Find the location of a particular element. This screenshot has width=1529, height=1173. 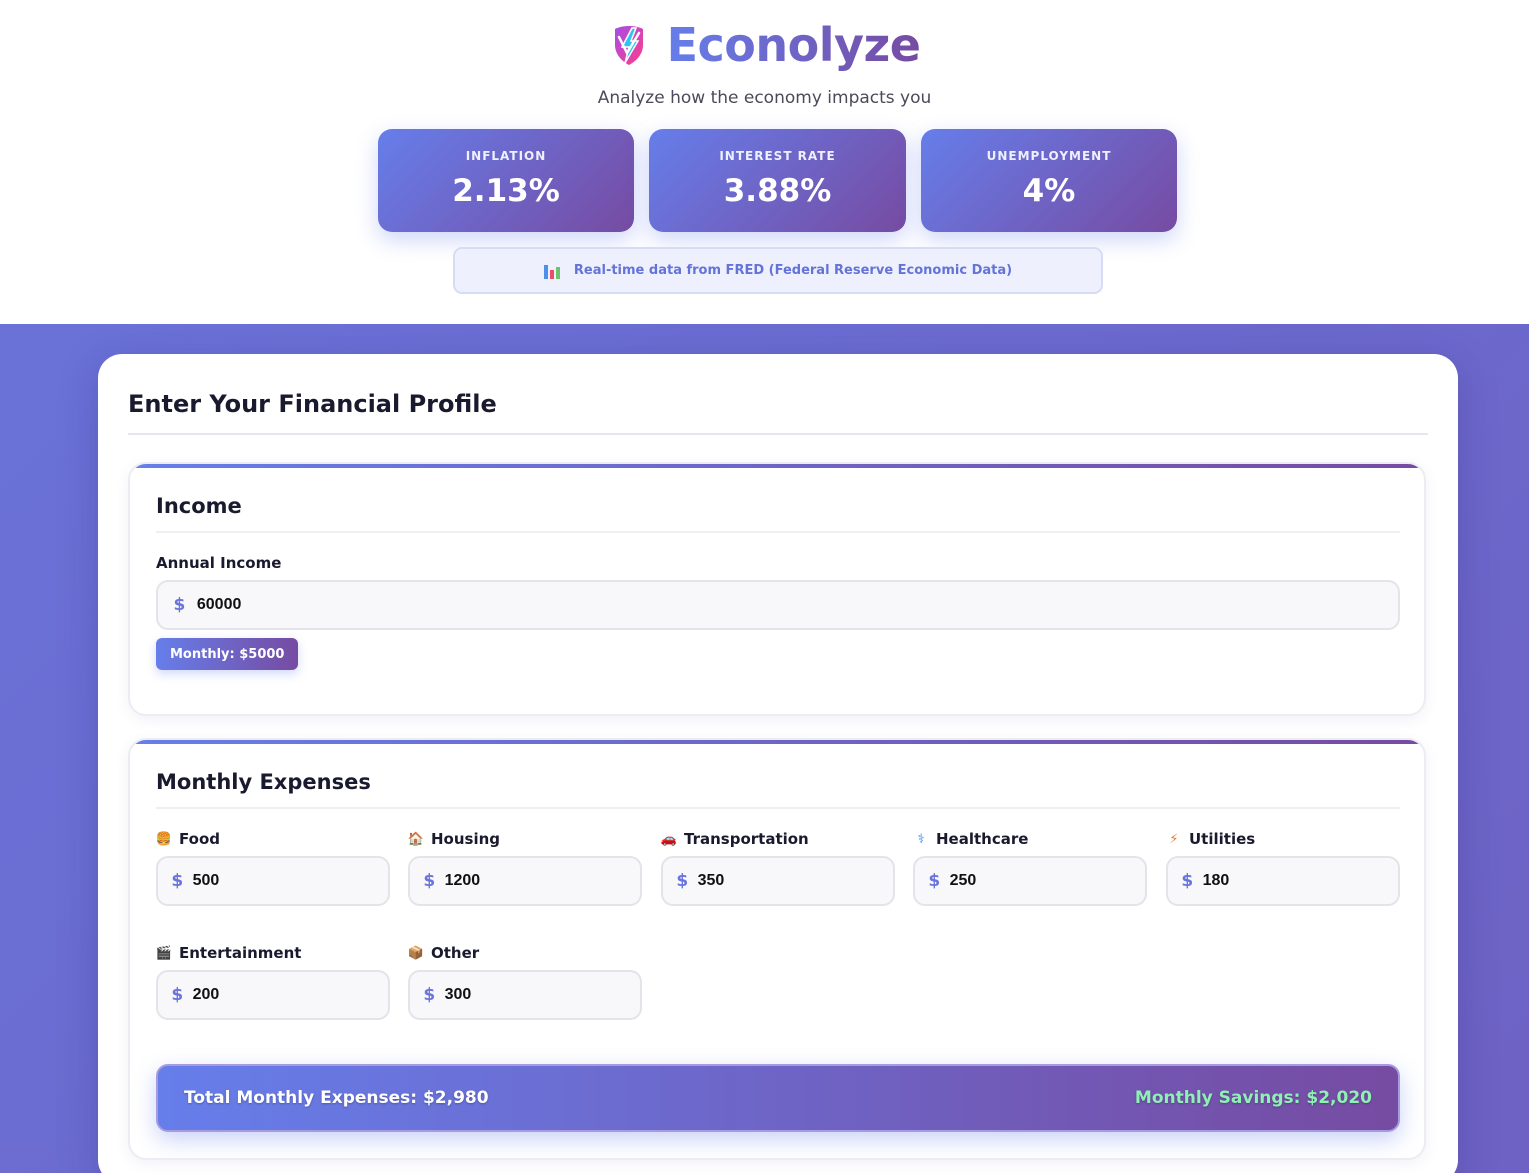

stat-card-unemployment: UNEMPLOYMENT 4% is located at coordinates (1049, 180).